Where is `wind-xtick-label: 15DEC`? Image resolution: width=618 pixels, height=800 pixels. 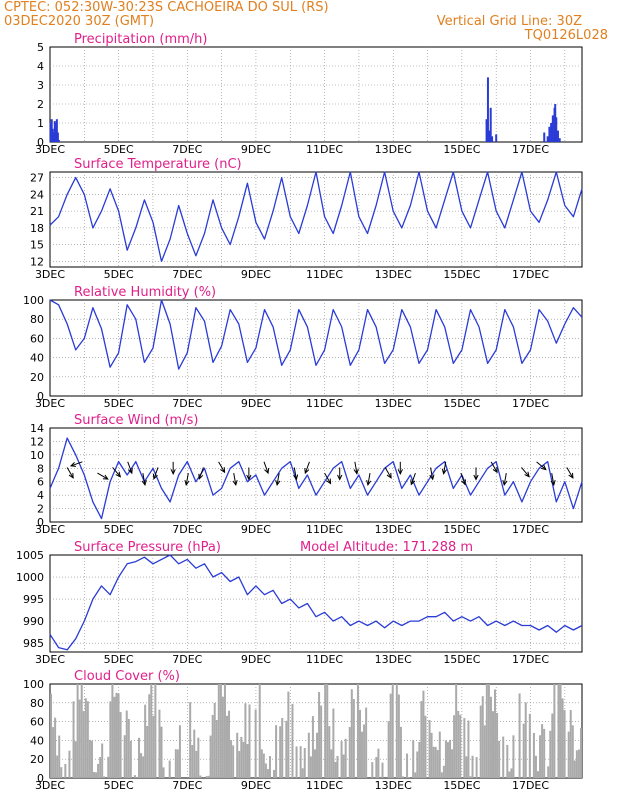
wind-xtick-label: 15DEC is located at coordinates (461, 529).